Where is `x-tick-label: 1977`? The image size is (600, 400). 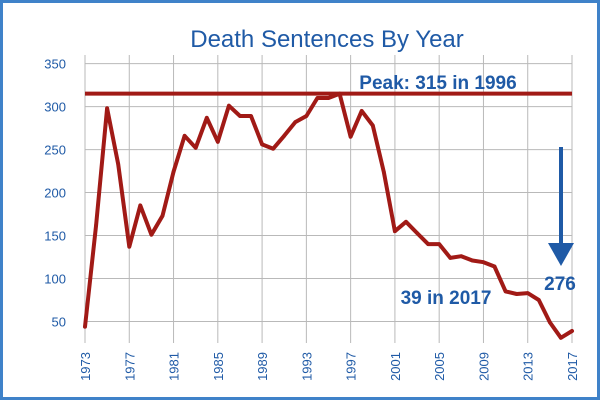
x-tick-label: 1977 is located at coordinates (129, 366).